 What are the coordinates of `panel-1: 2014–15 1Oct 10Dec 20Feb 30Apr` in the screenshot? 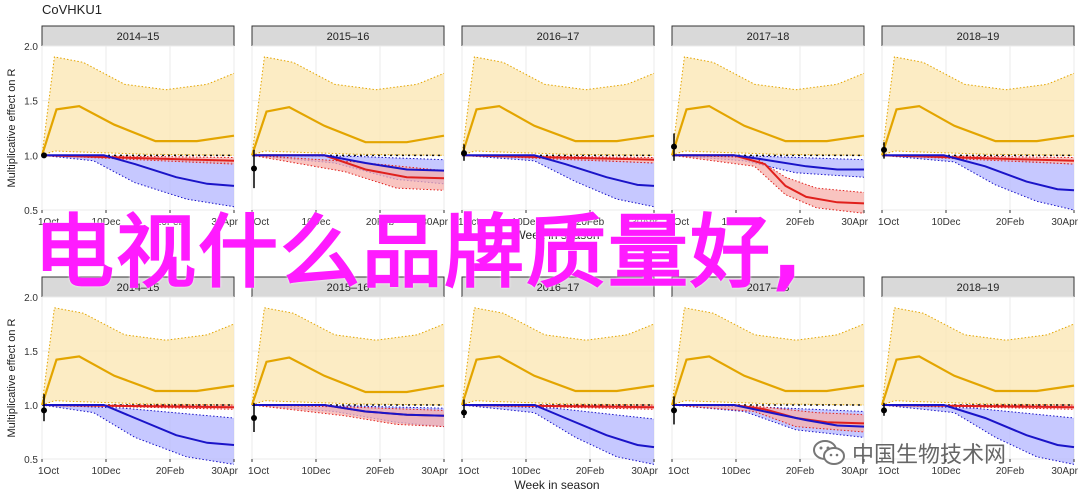 It's located at (138, 126).